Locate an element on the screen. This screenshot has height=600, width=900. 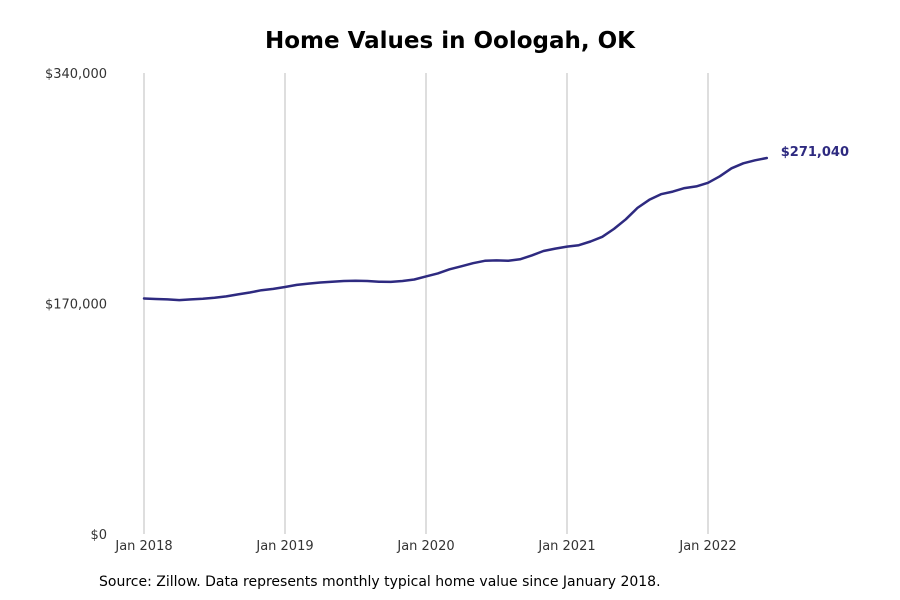
x-tick-label: Jan 2022 is located at coordinates (707, 546).